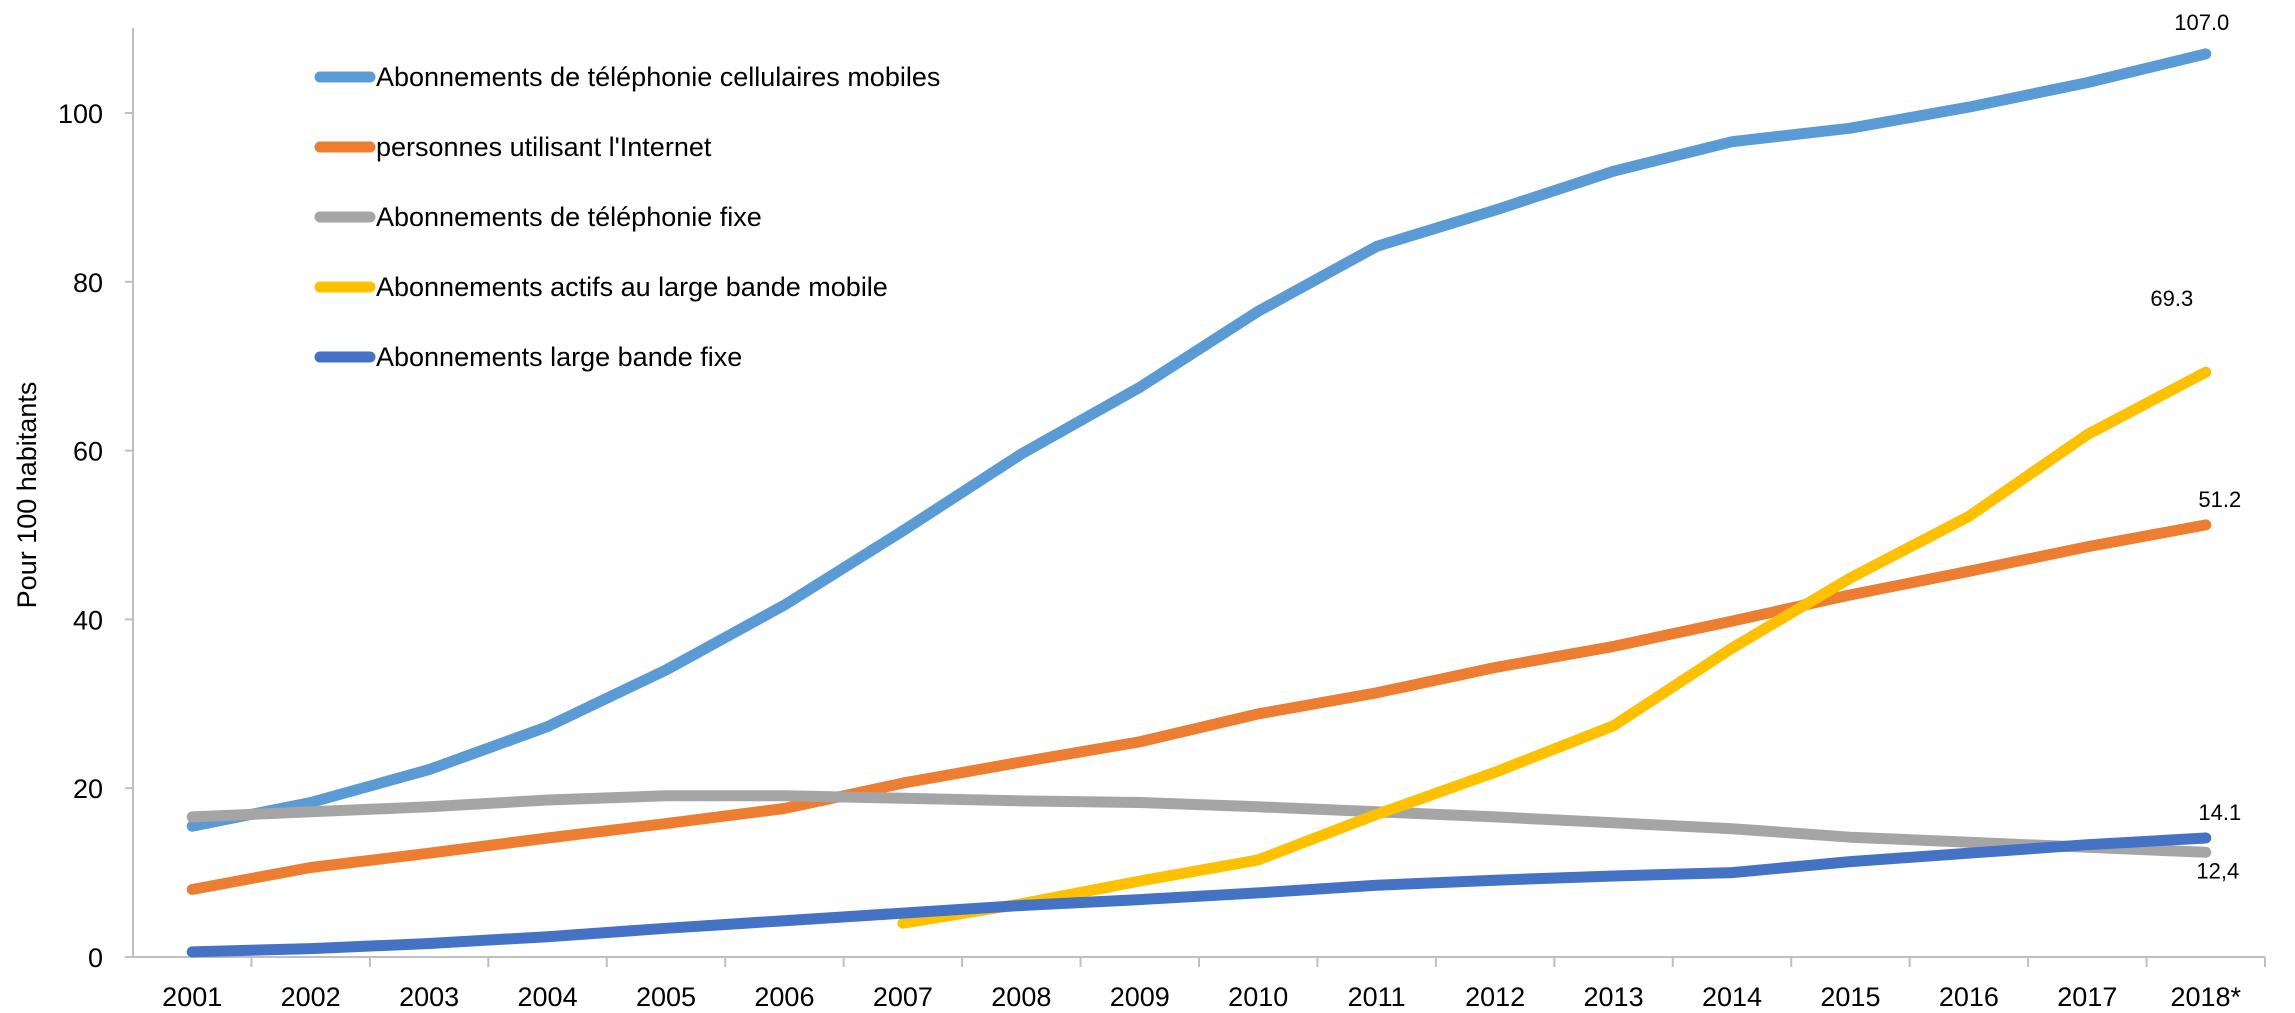  Describe the element at coordinates (429, 997) in the screenshot. I see `x-tick-label: 2003` at that location.